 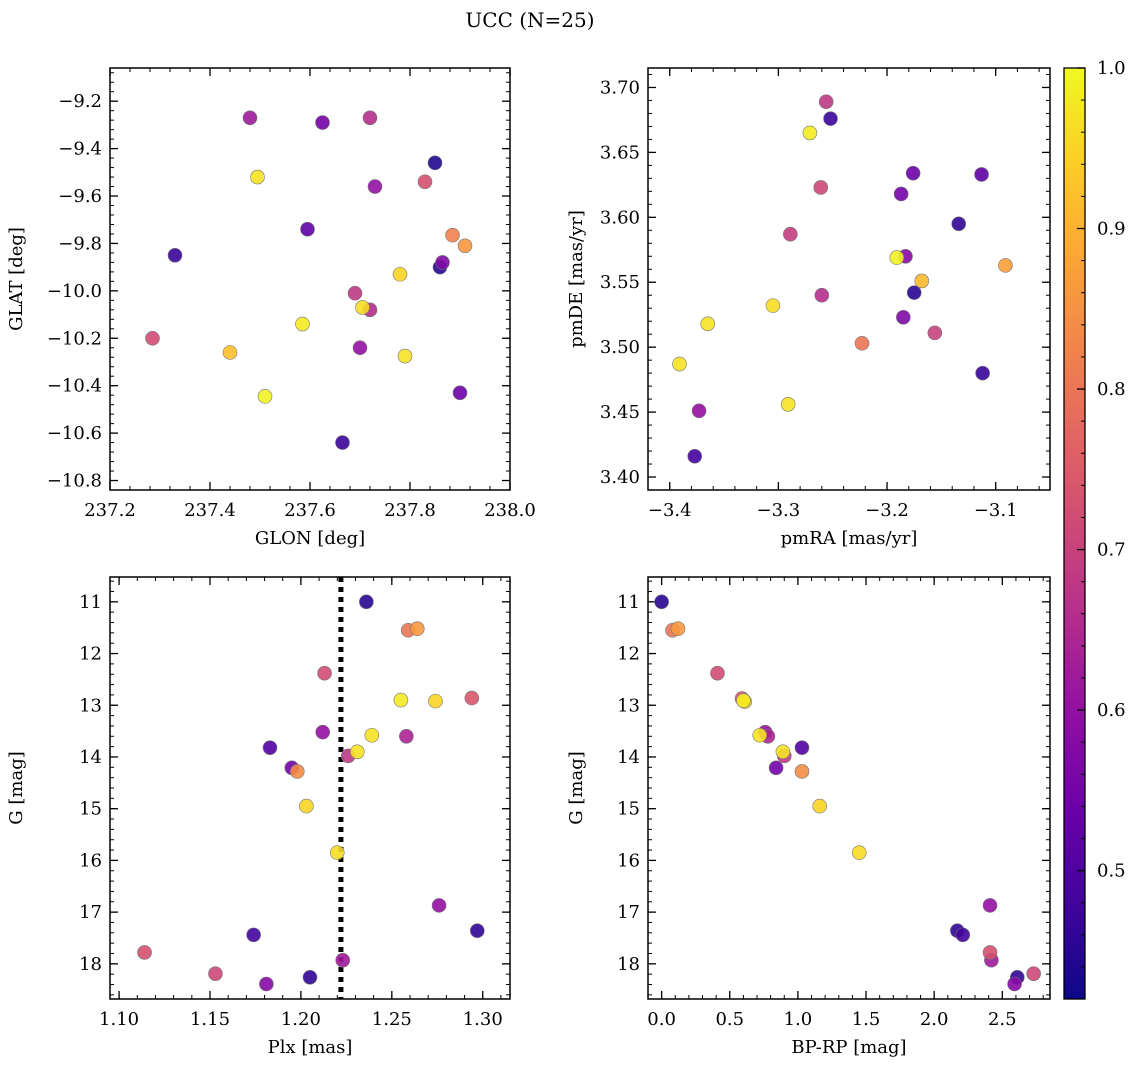 What do you see at coordinates (90, 809) in the screenshot?
I see `y-tick-label: 15` at bounding box center [90, 809].